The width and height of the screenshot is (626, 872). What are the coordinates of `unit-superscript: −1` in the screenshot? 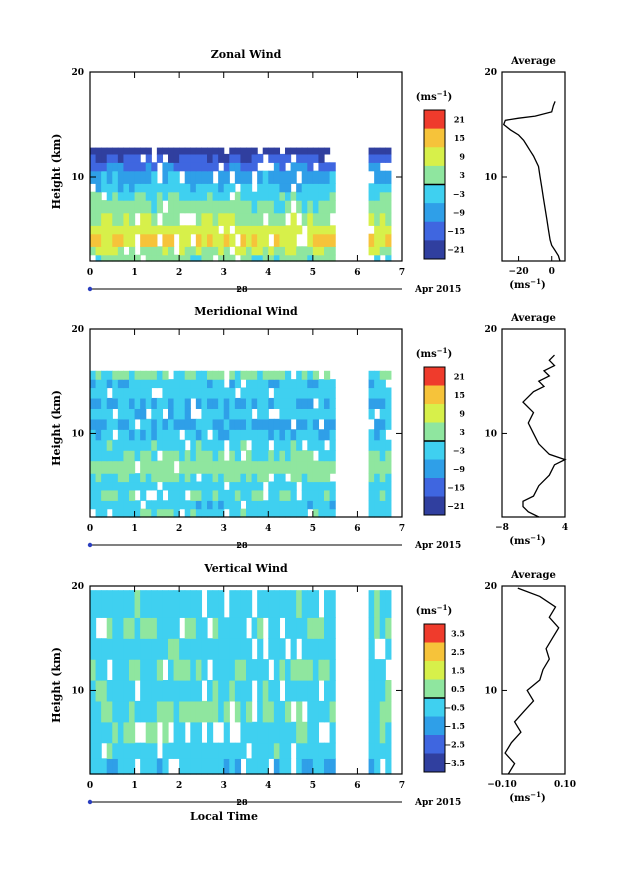 It's located at (442, 607).